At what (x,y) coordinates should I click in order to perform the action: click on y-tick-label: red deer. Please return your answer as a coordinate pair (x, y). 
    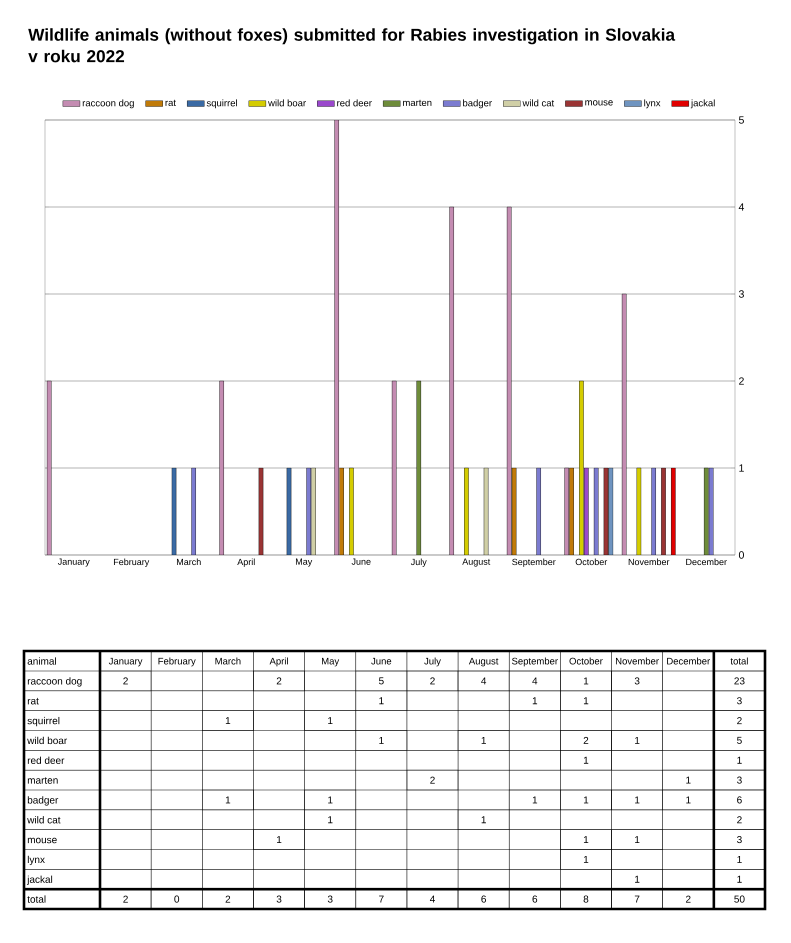
    Looking at the image, I should click on (46, 760).